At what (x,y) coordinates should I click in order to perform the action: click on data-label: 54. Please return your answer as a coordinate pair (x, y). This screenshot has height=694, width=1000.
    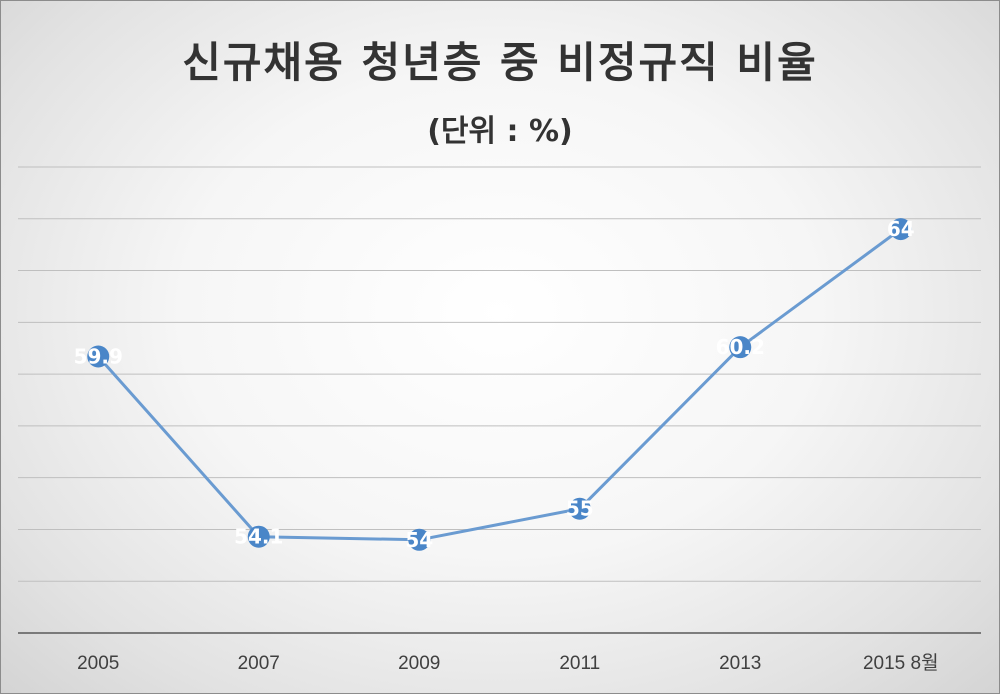
    Looking at the image, I should click on (419, 540).